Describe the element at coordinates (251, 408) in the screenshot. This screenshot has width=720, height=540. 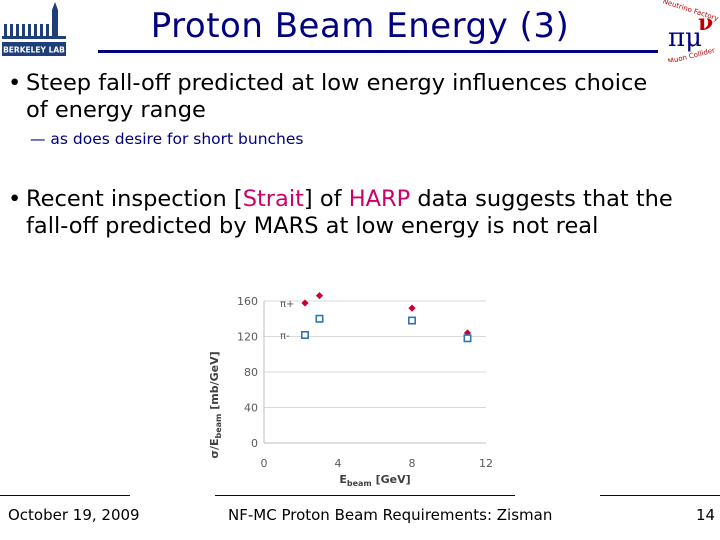
I see `y-tick-label: 40` at that location.